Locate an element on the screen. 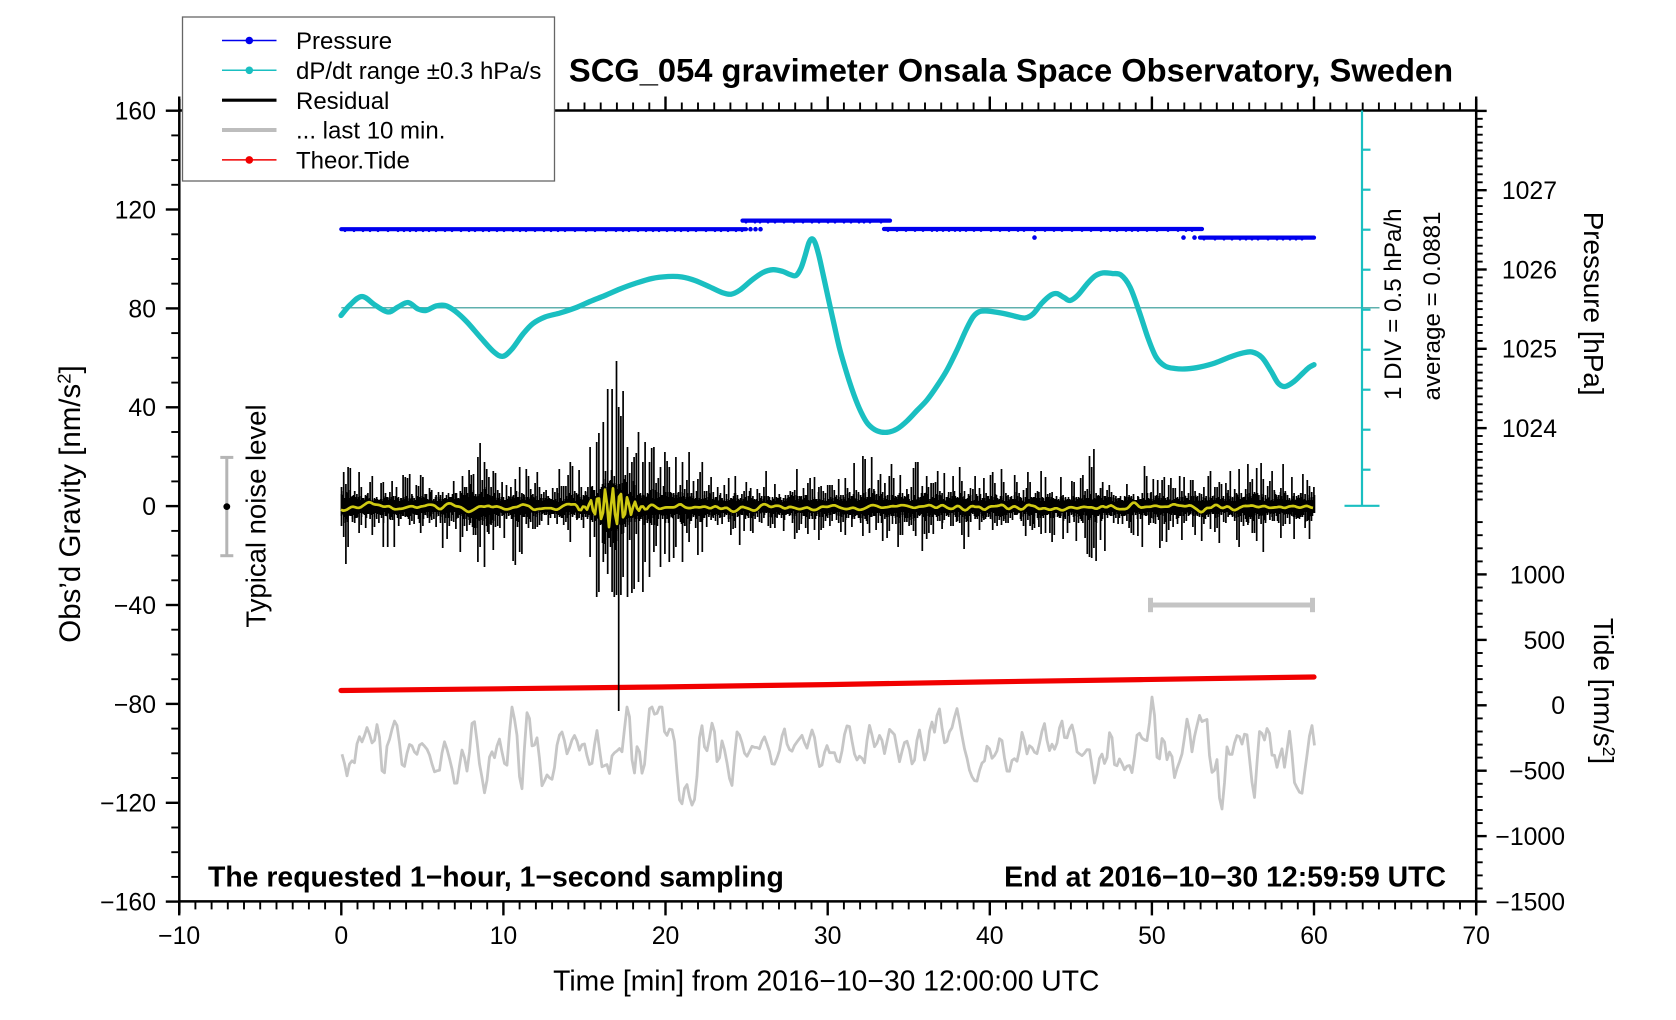 The height and width of the screenshot is (1020, 1676). svg-text: −120 is located at coordinates (128, 804).